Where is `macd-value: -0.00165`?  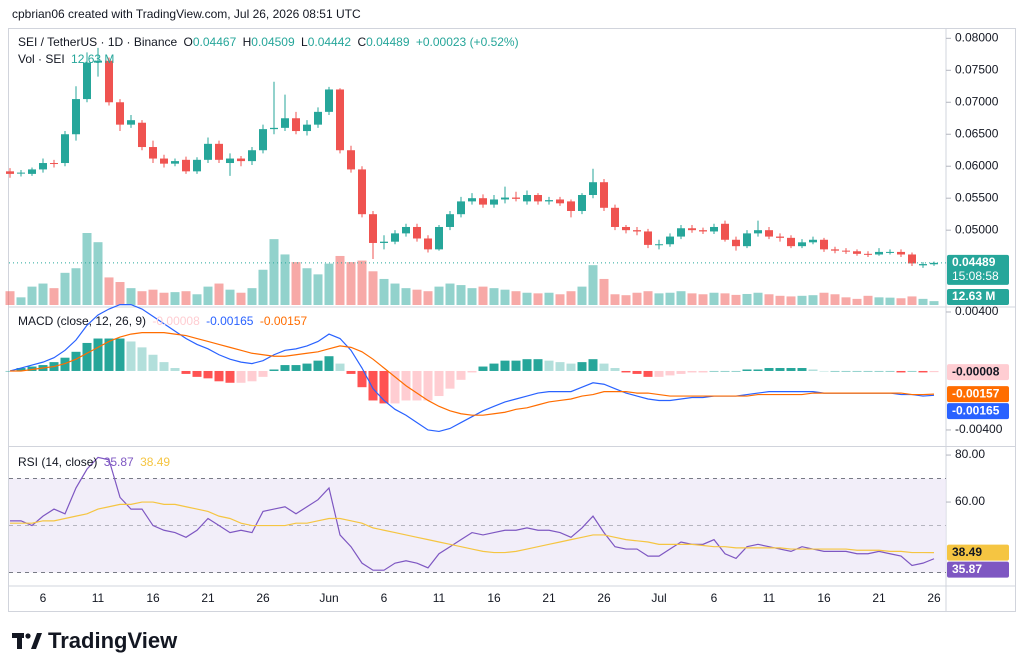
macd-value: -0.00165 is located at coordinates (230, 321).